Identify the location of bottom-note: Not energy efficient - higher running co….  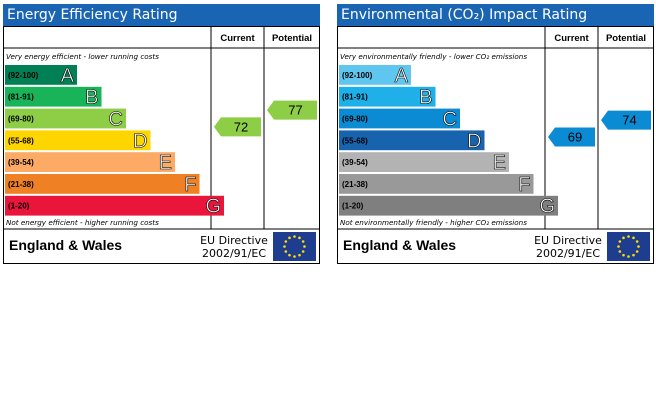
(82, 222).